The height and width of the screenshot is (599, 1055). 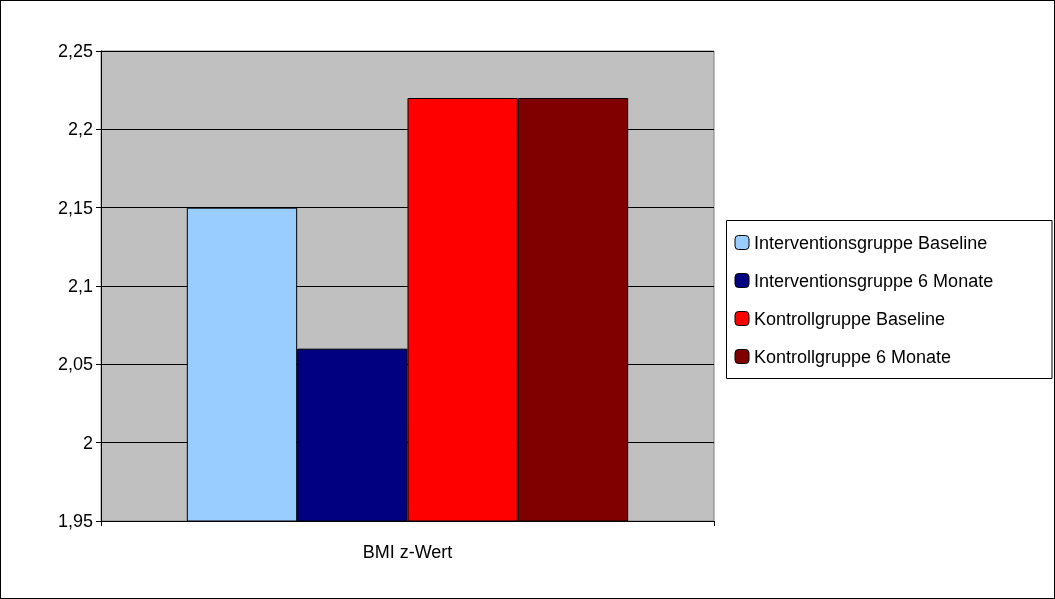 I want to click on legend-label: Kontrollgruppe Baseline, so click(x=850, y=318).